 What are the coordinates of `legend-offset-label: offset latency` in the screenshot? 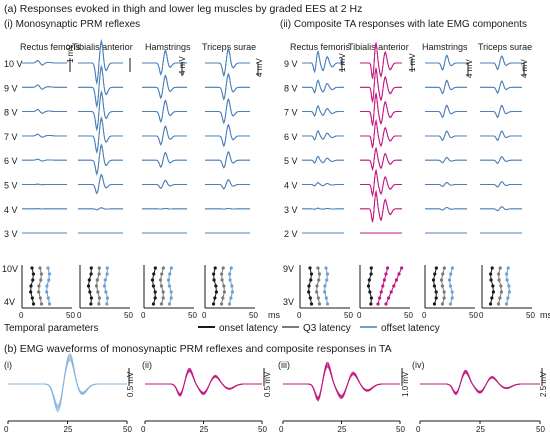 It's located at (410, 328).